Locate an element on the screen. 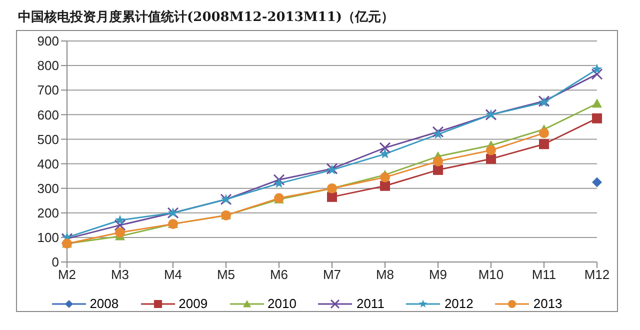  x-tick-label: M5 is located at coordinates (226, 274).